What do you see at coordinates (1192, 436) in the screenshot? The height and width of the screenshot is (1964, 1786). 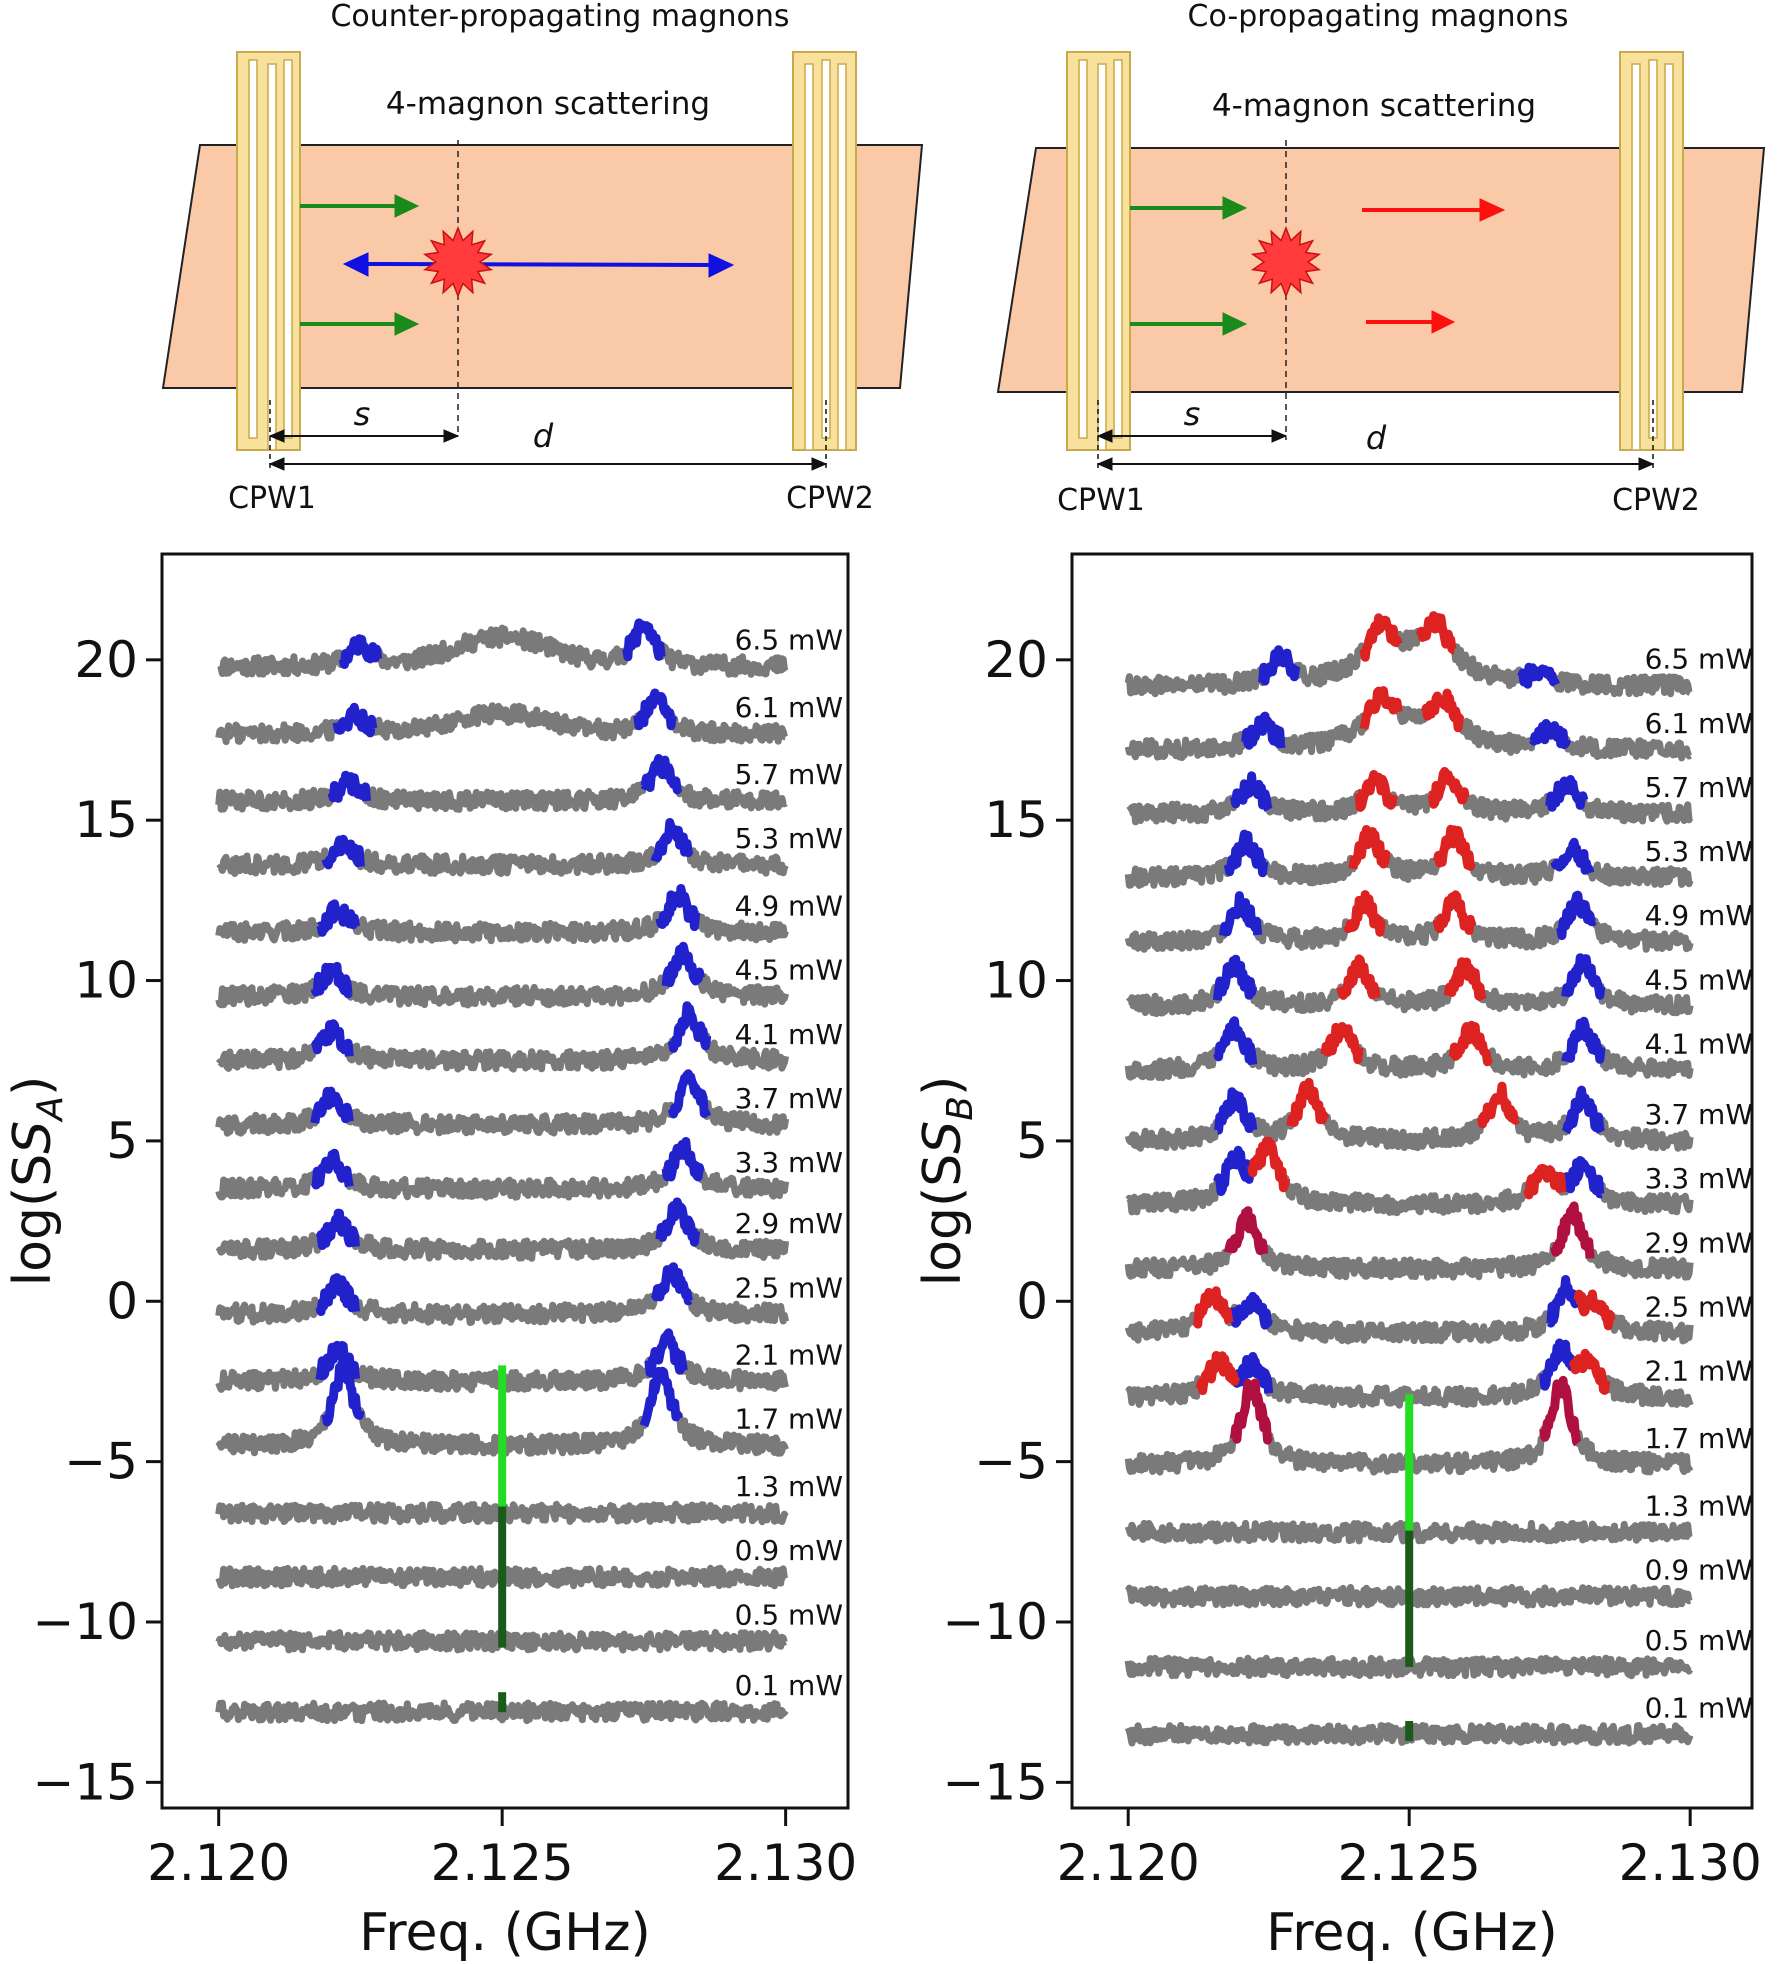 I see `distance-s-arrow` at bounding box center [1192, 436].